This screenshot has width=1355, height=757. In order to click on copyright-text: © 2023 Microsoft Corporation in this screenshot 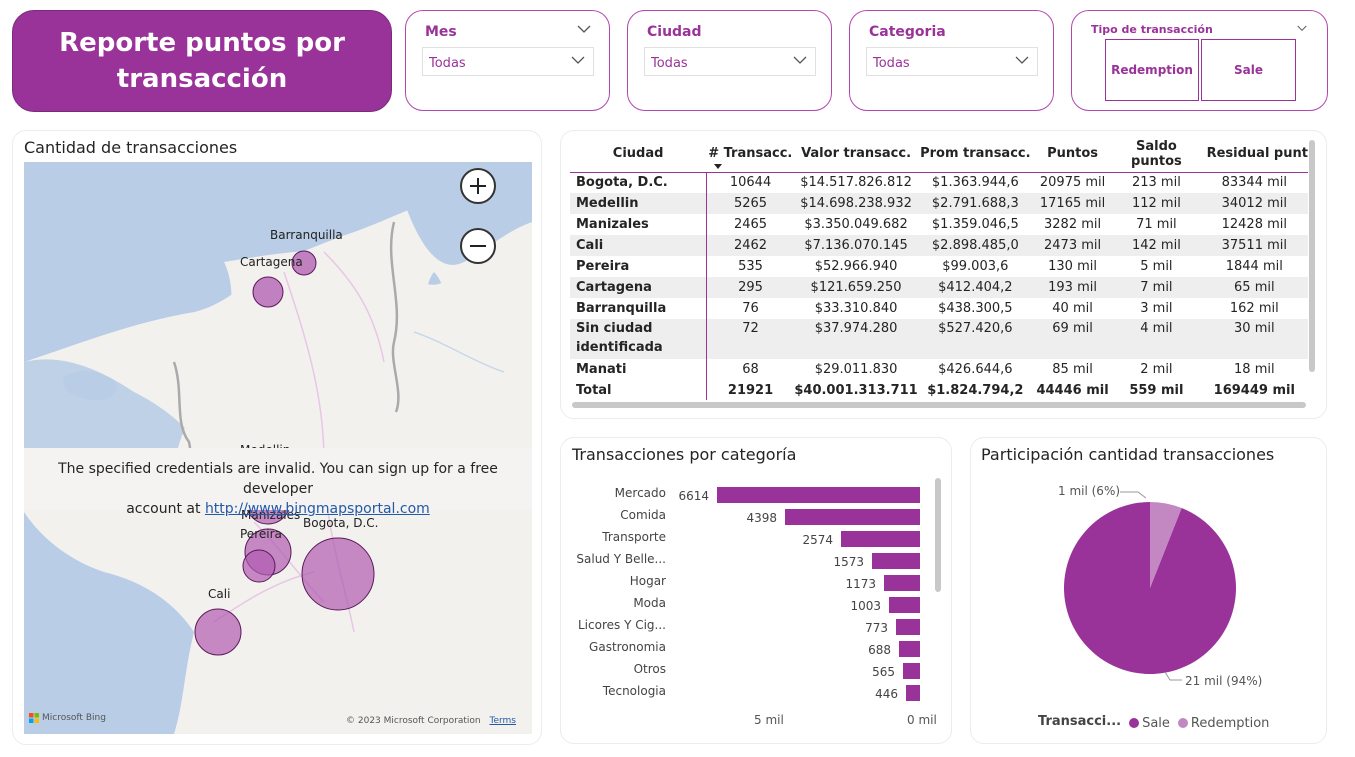, I will do `click(413, 721)`.